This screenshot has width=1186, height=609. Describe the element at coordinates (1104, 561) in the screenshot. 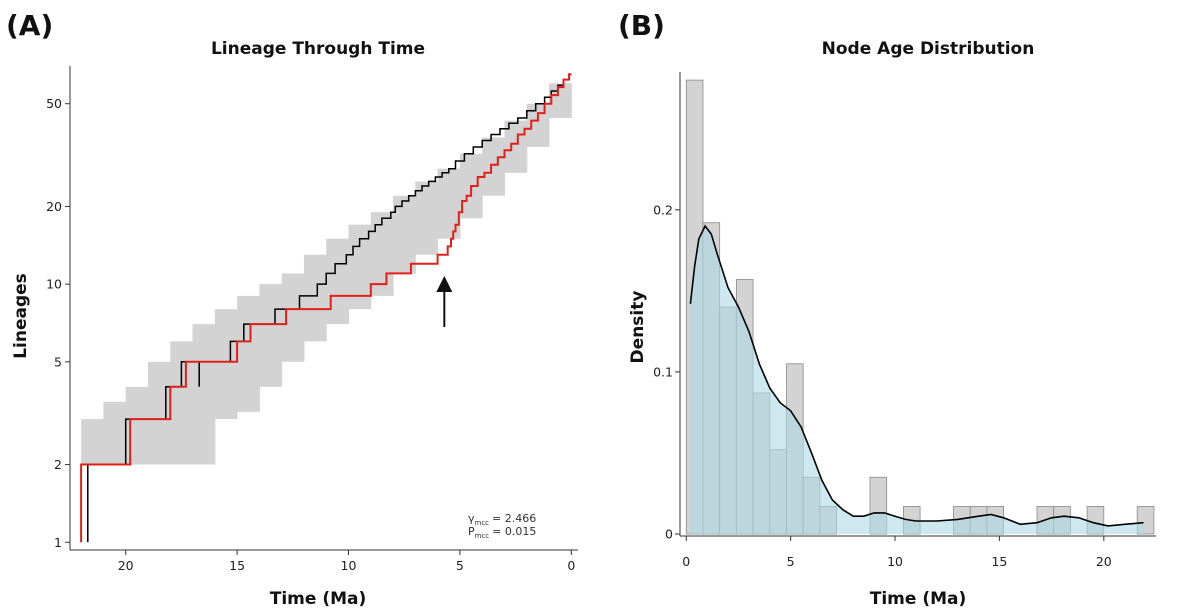

I see `hist-x-tick-label: 20` at that location.